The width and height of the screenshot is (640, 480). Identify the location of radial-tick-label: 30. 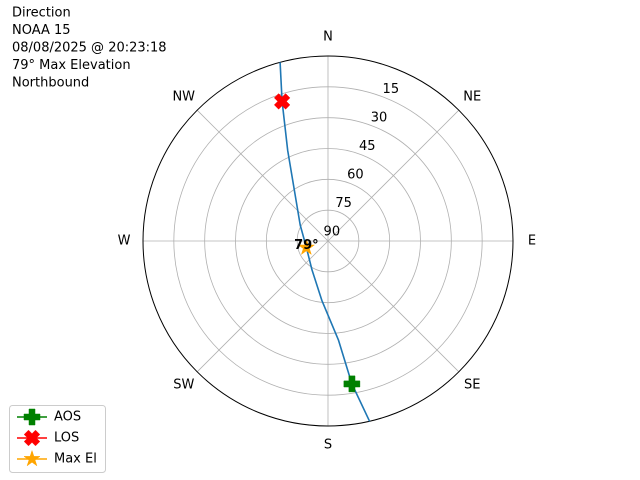
(379, 117).